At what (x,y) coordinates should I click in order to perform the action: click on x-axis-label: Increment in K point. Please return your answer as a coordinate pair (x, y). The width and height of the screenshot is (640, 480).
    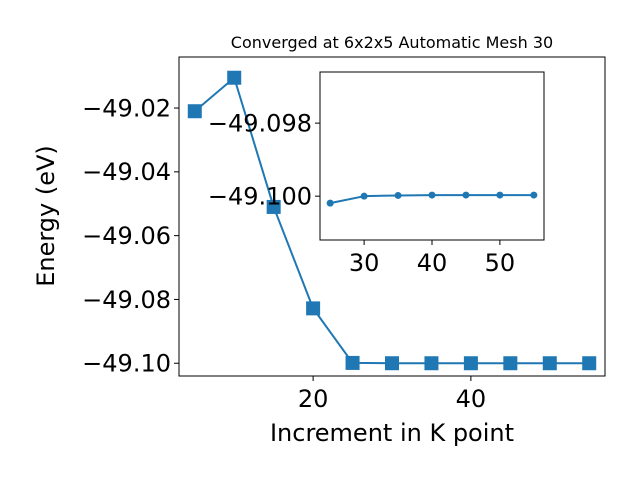
    Looking at the image, I should click on (392, 433).